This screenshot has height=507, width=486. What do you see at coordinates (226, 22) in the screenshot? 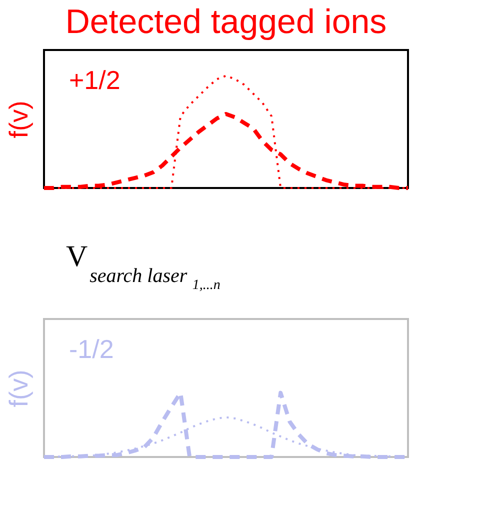
I see `chart-title: Detected tagged ions` at bounding box center [226, 22].